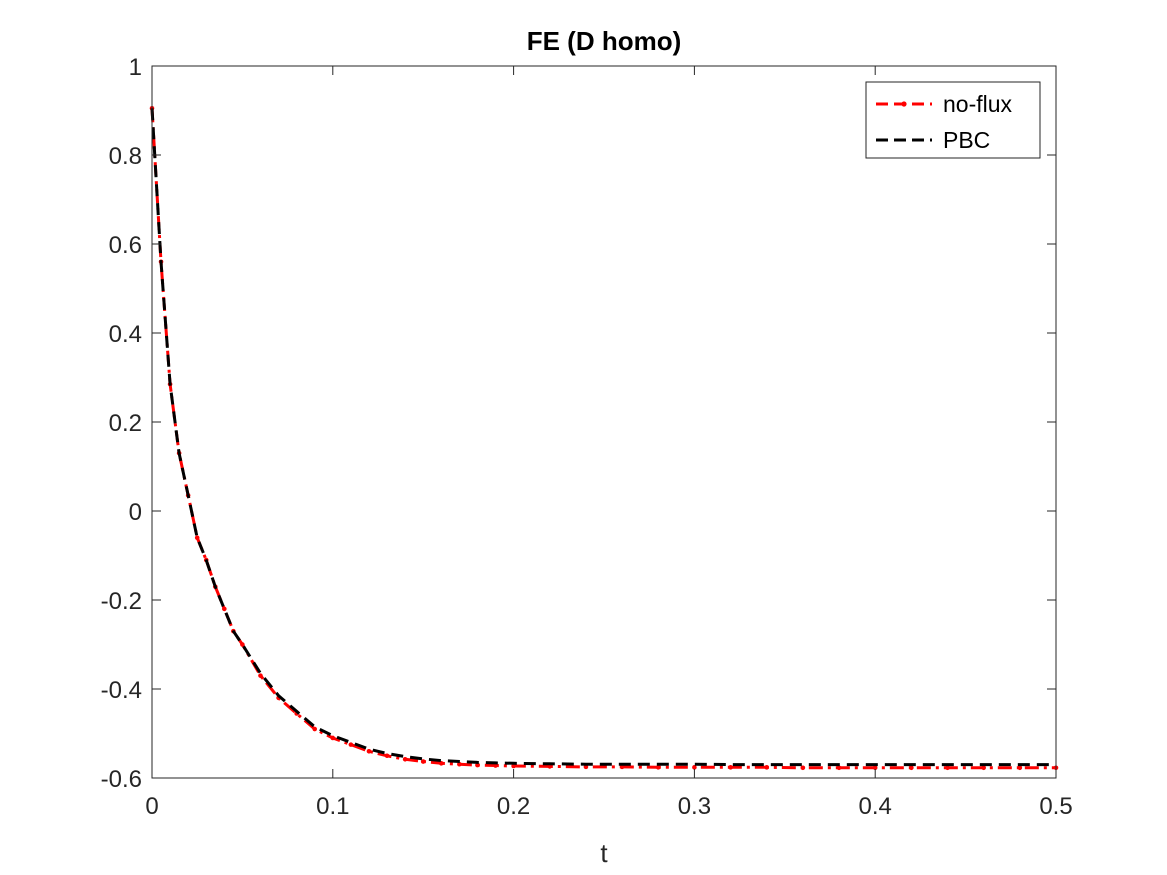 This screenshot has width=1167, height=875. Describe the element at coordinates (694, 806) in the screenshot. I see `x-tick-label: 0.3` at that location.